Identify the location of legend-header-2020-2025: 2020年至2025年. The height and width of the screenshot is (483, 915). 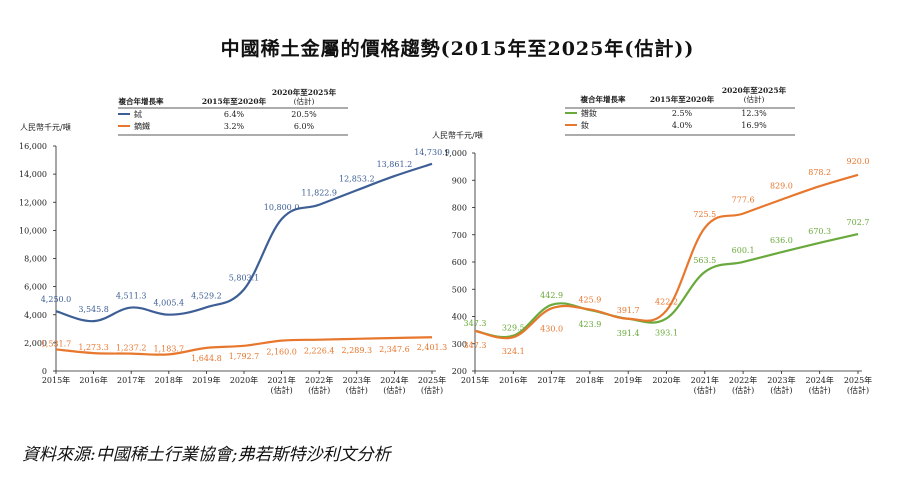
(304, 92).